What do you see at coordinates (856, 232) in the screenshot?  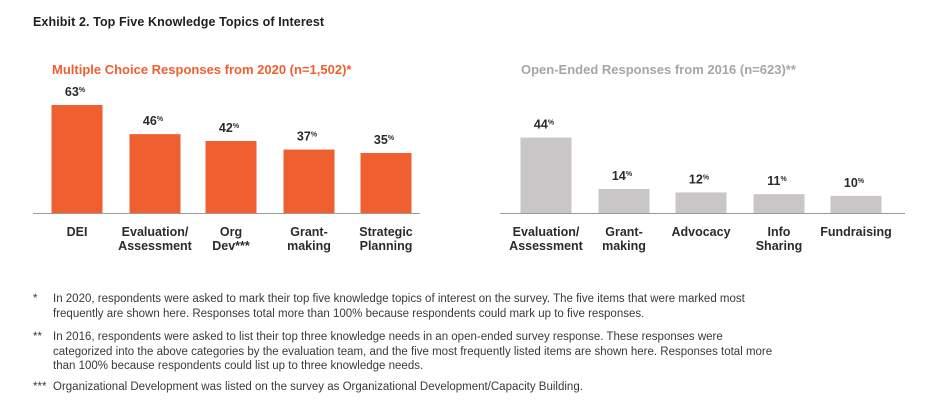 I see `oe-category-label-5: Fundraising` at bounding box center [856, 232].